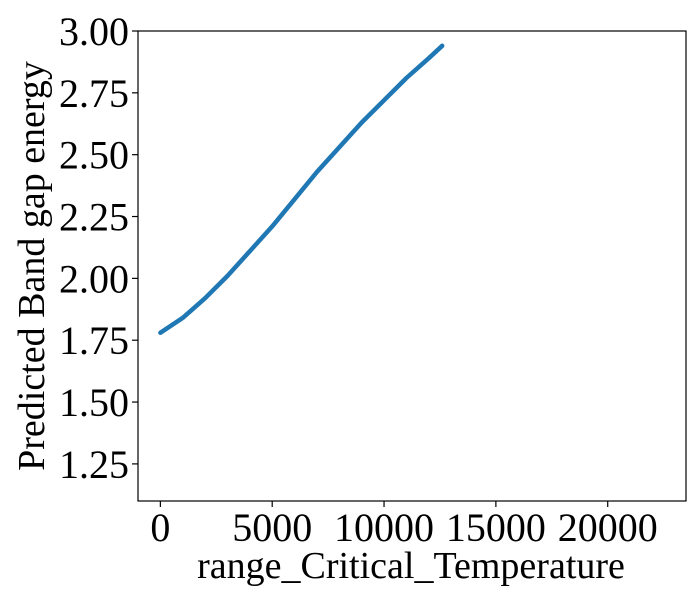  Describe the element at coordinates (411, 566) in the screenshot. I see `x-axis-label: range_Critical_Temperature` at that location.